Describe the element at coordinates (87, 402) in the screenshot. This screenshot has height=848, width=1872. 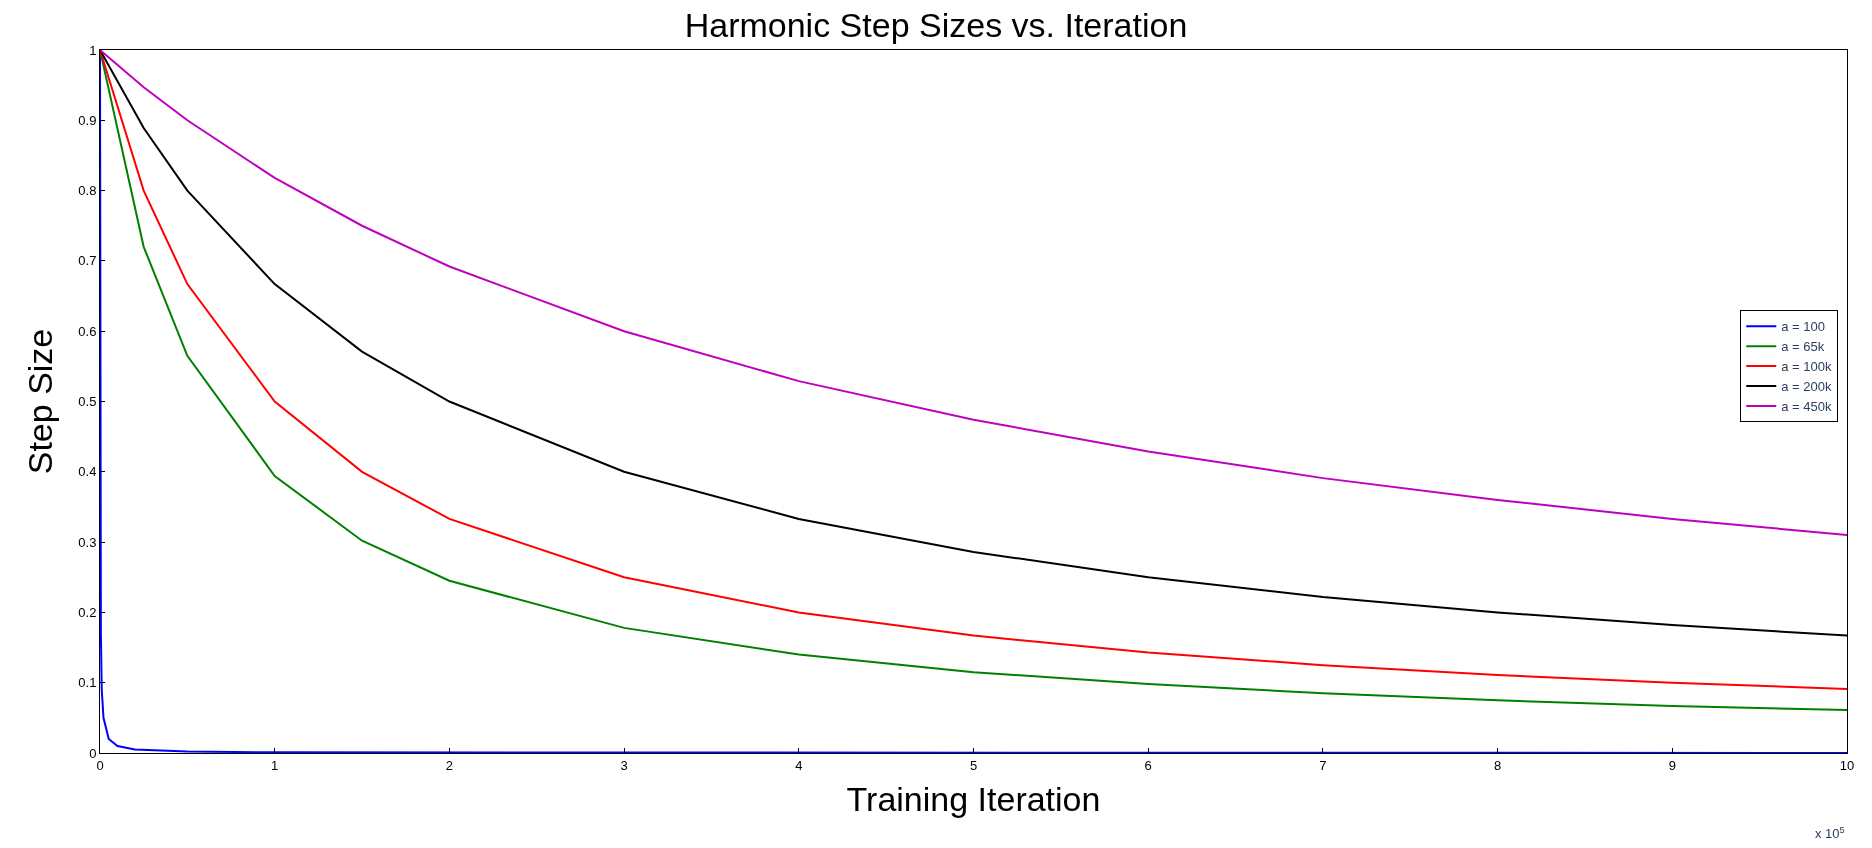
I see `y-tick-label: 0.5` at that location.